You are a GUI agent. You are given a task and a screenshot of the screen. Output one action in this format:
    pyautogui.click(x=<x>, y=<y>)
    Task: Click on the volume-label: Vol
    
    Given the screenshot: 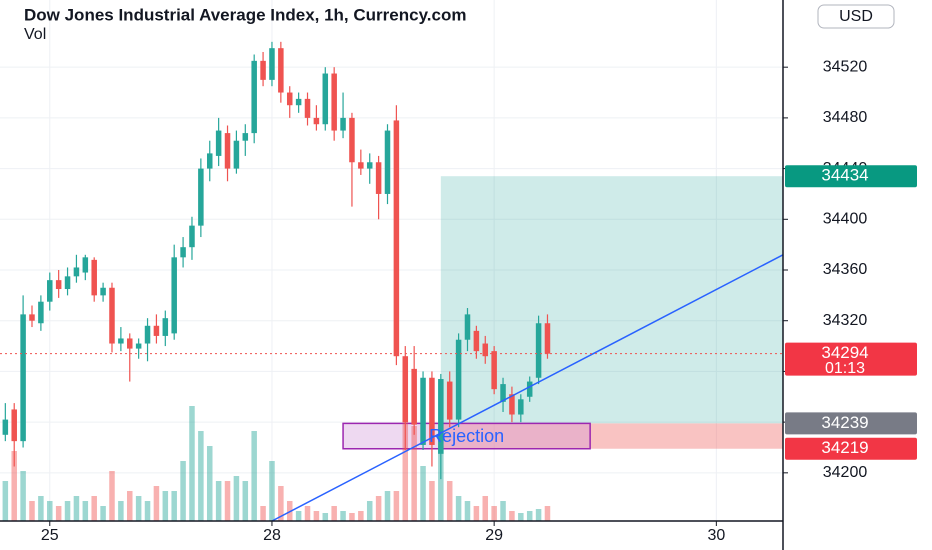 What is the action you would take?
    pyautogui.click(x=35, y=34)
    